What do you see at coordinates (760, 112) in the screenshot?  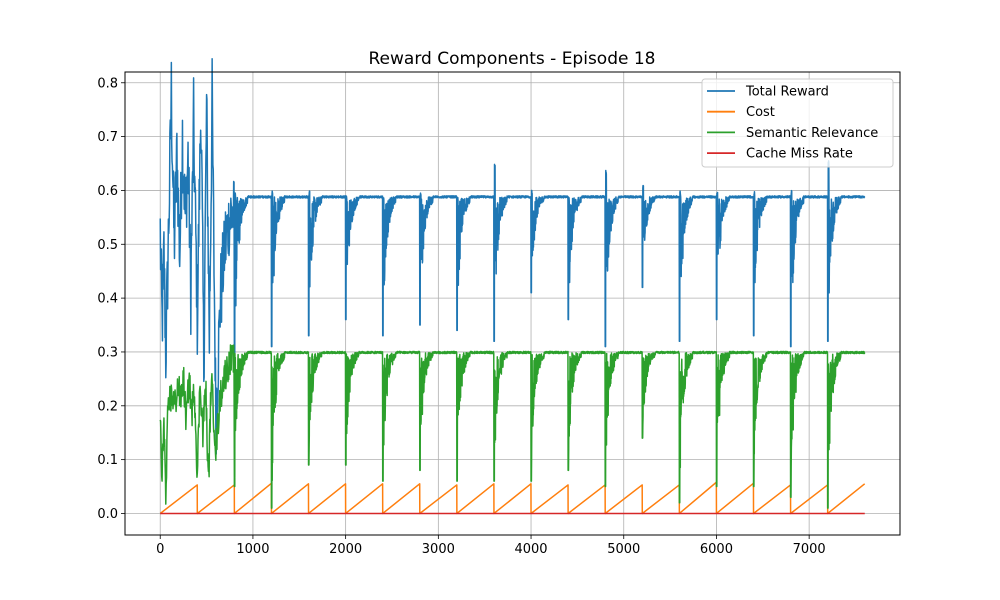 I see `legend-entry-label: Cost` at bounding box center [760, 112].